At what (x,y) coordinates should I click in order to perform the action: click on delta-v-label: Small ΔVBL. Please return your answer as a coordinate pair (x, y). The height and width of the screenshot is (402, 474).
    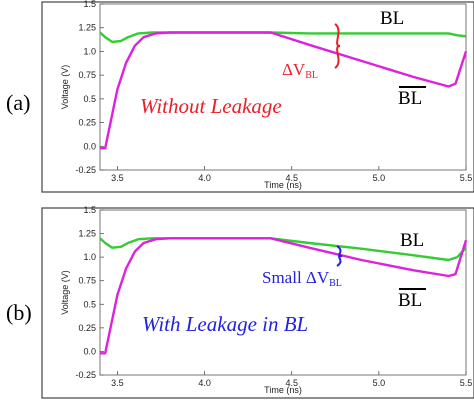
    Looking at the image, I should click on (302, 278).